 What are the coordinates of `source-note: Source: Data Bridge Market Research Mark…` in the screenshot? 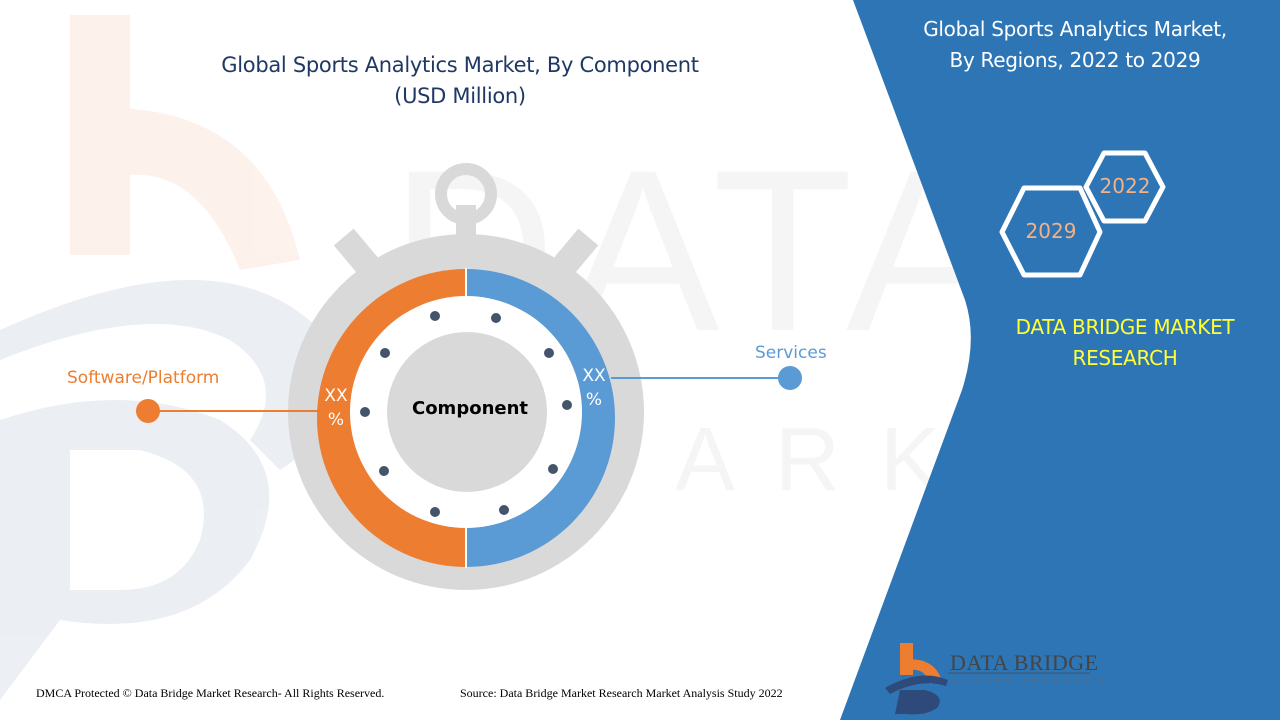 It's located at (621, 693).